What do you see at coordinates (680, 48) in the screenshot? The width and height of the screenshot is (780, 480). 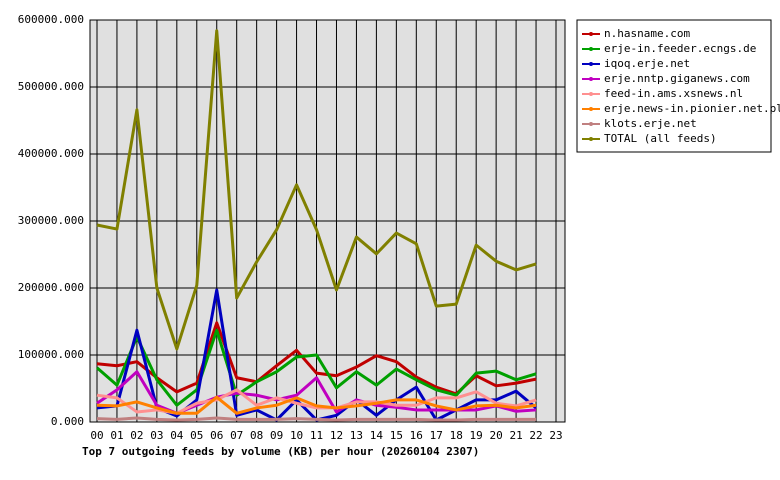 I see `legend-label: erje-in.feeder.ecngs.de` at bounding box center [680, 48].